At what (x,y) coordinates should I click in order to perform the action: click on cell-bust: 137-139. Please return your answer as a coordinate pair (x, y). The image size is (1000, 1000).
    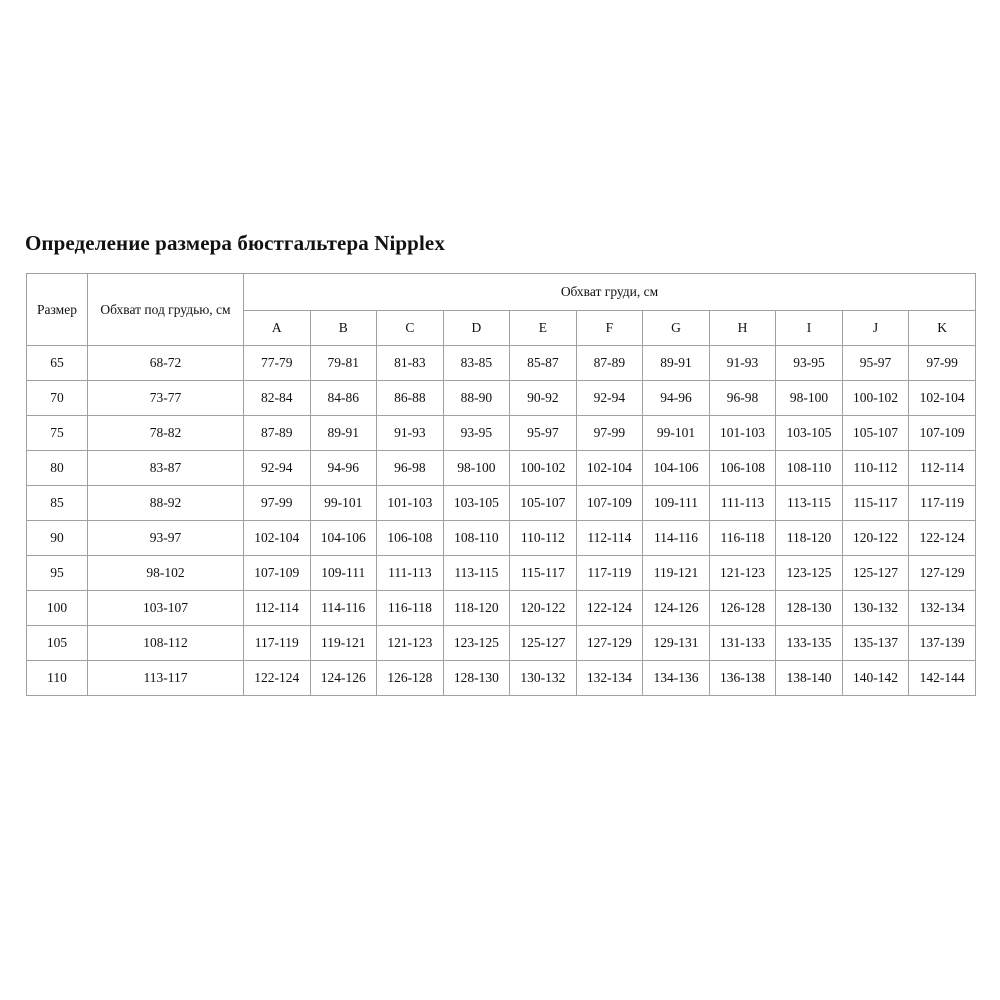
    Looking at the image, I should click on (942, 643).